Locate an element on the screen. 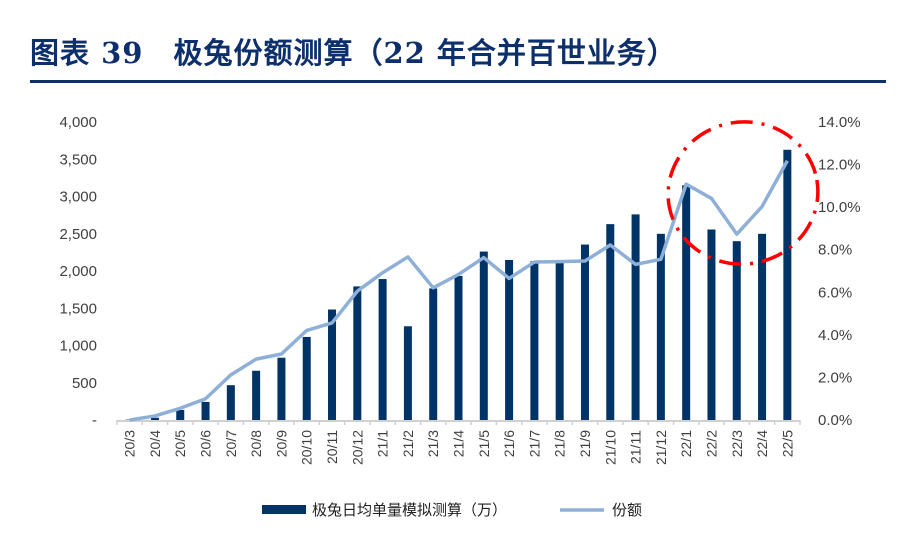 This screenshot has width=916, height=552. figure-title: 图表 39 极兔份额测算（22 年合并百世业务） is located at coordinates (353, 53).